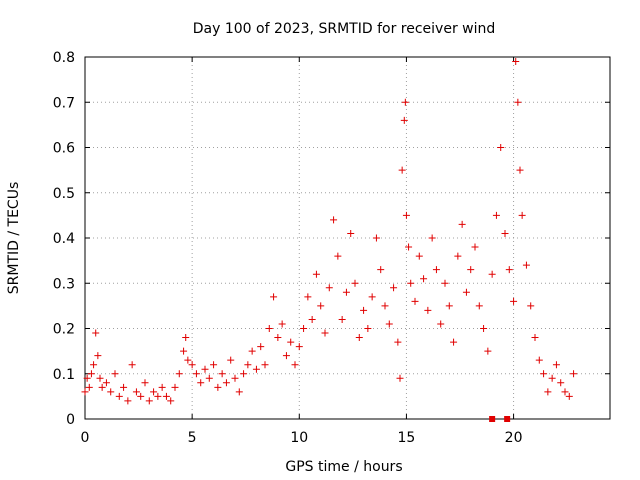  Describe the element at coordinates (64, 58) in the screenshot. I see `y-tick-label: 0.8` at that location.